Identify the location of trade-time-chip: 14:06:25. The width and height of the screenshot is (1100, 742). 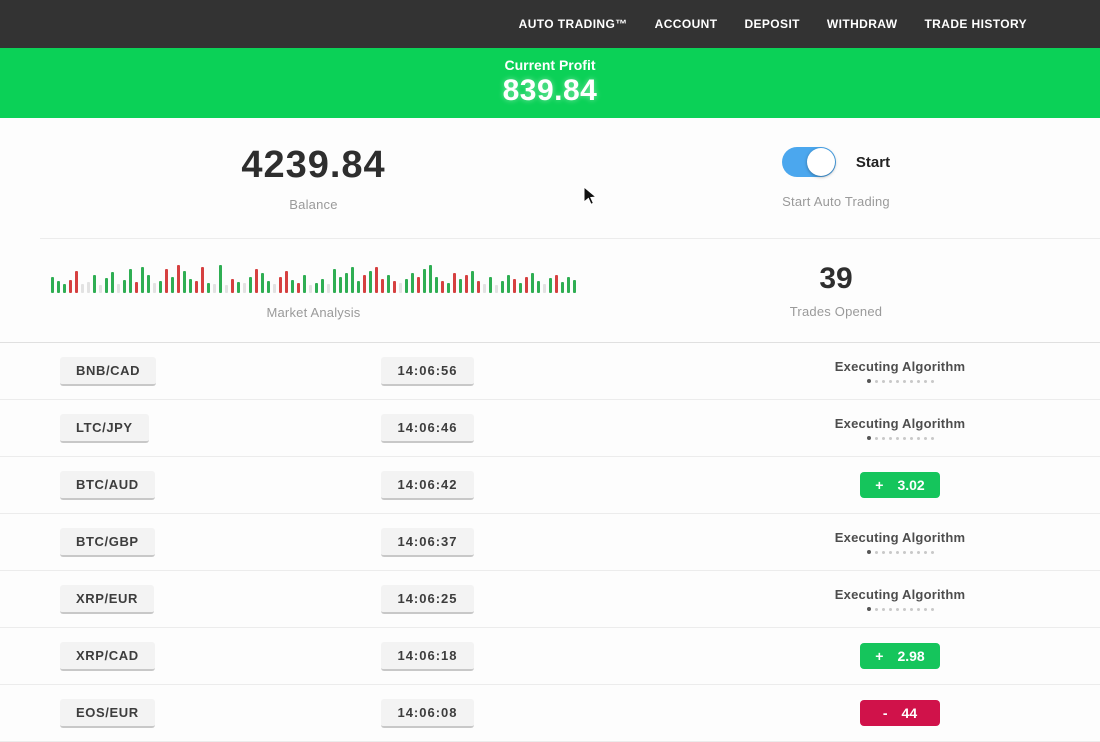
(427, 599).